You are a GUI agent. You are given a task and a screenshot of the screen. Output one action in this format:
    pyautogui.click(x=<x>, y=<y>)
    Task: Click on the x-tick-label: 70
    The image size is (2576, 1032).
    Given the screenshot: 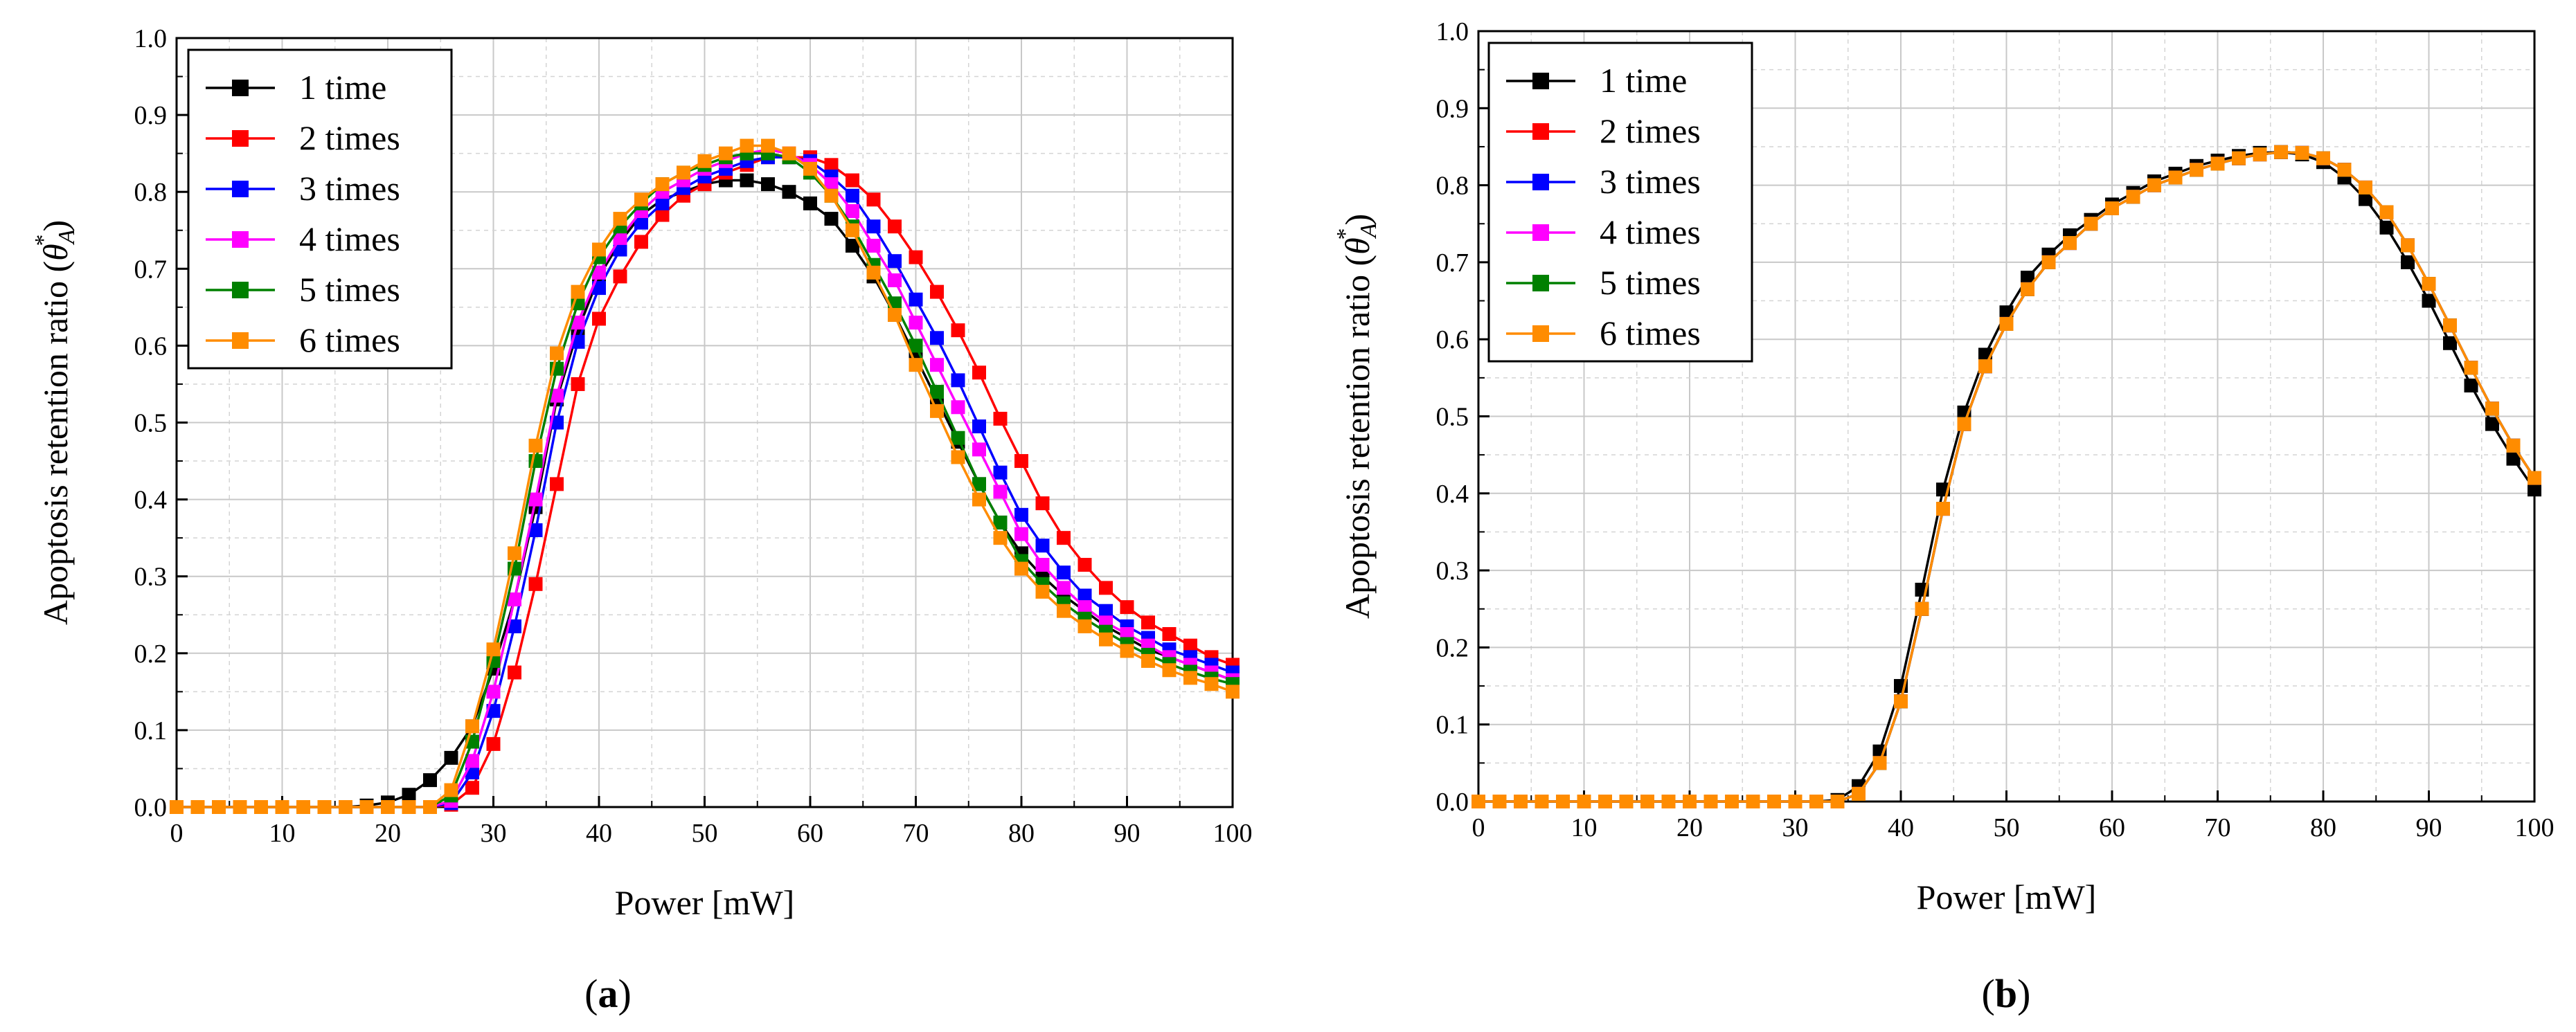 What is the action you would take?
    pyautogui.click(x=2218, y=827)
    